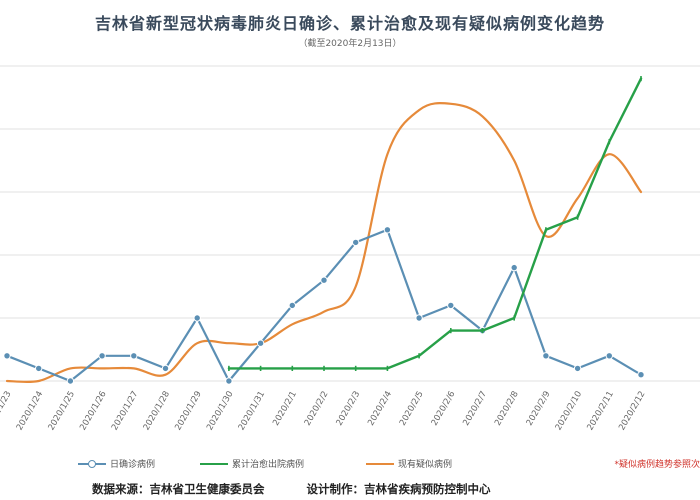  What do you see at coordinates (539, 409) in the screenshot?
I see `x-tick-label: 2020/2/9` at bounding box center [539, 409].